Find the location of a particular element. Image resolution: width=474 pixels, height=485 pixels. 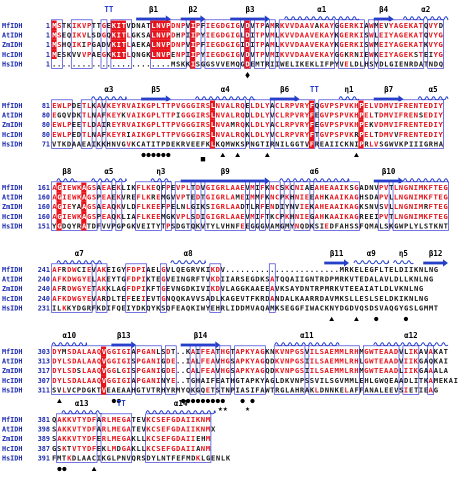

helix-coil is located at coordinates (81, 412).